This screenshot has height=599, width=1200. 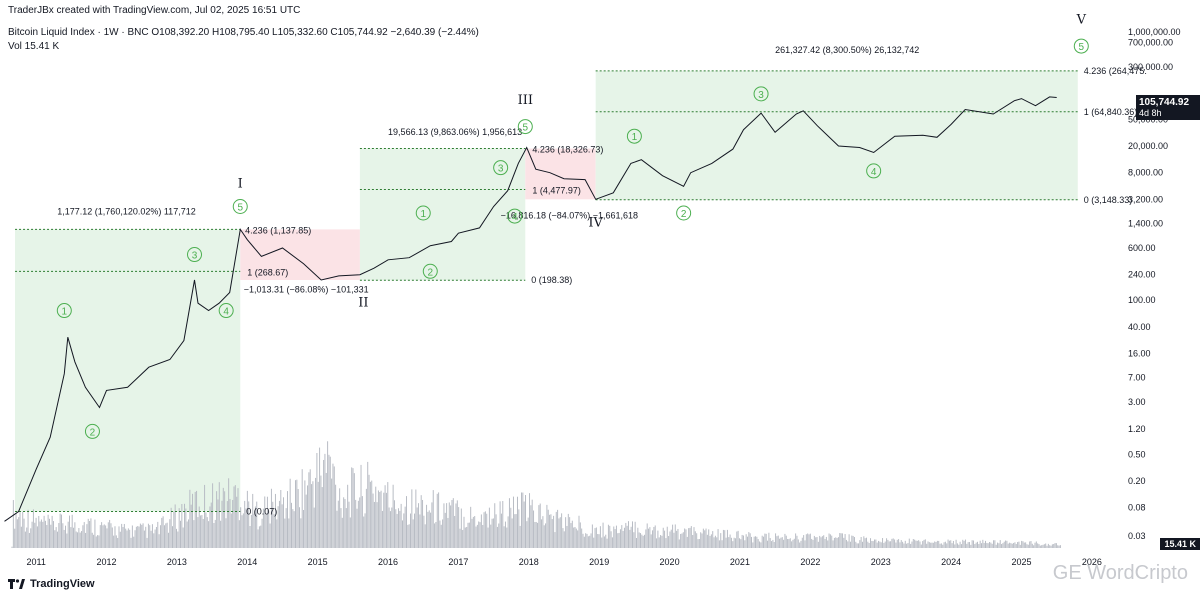 What do you see at coordinates (1137, 454) in the screenshot?
I see `y-tick-label: 0.50` at bounding box center [1137, 454].